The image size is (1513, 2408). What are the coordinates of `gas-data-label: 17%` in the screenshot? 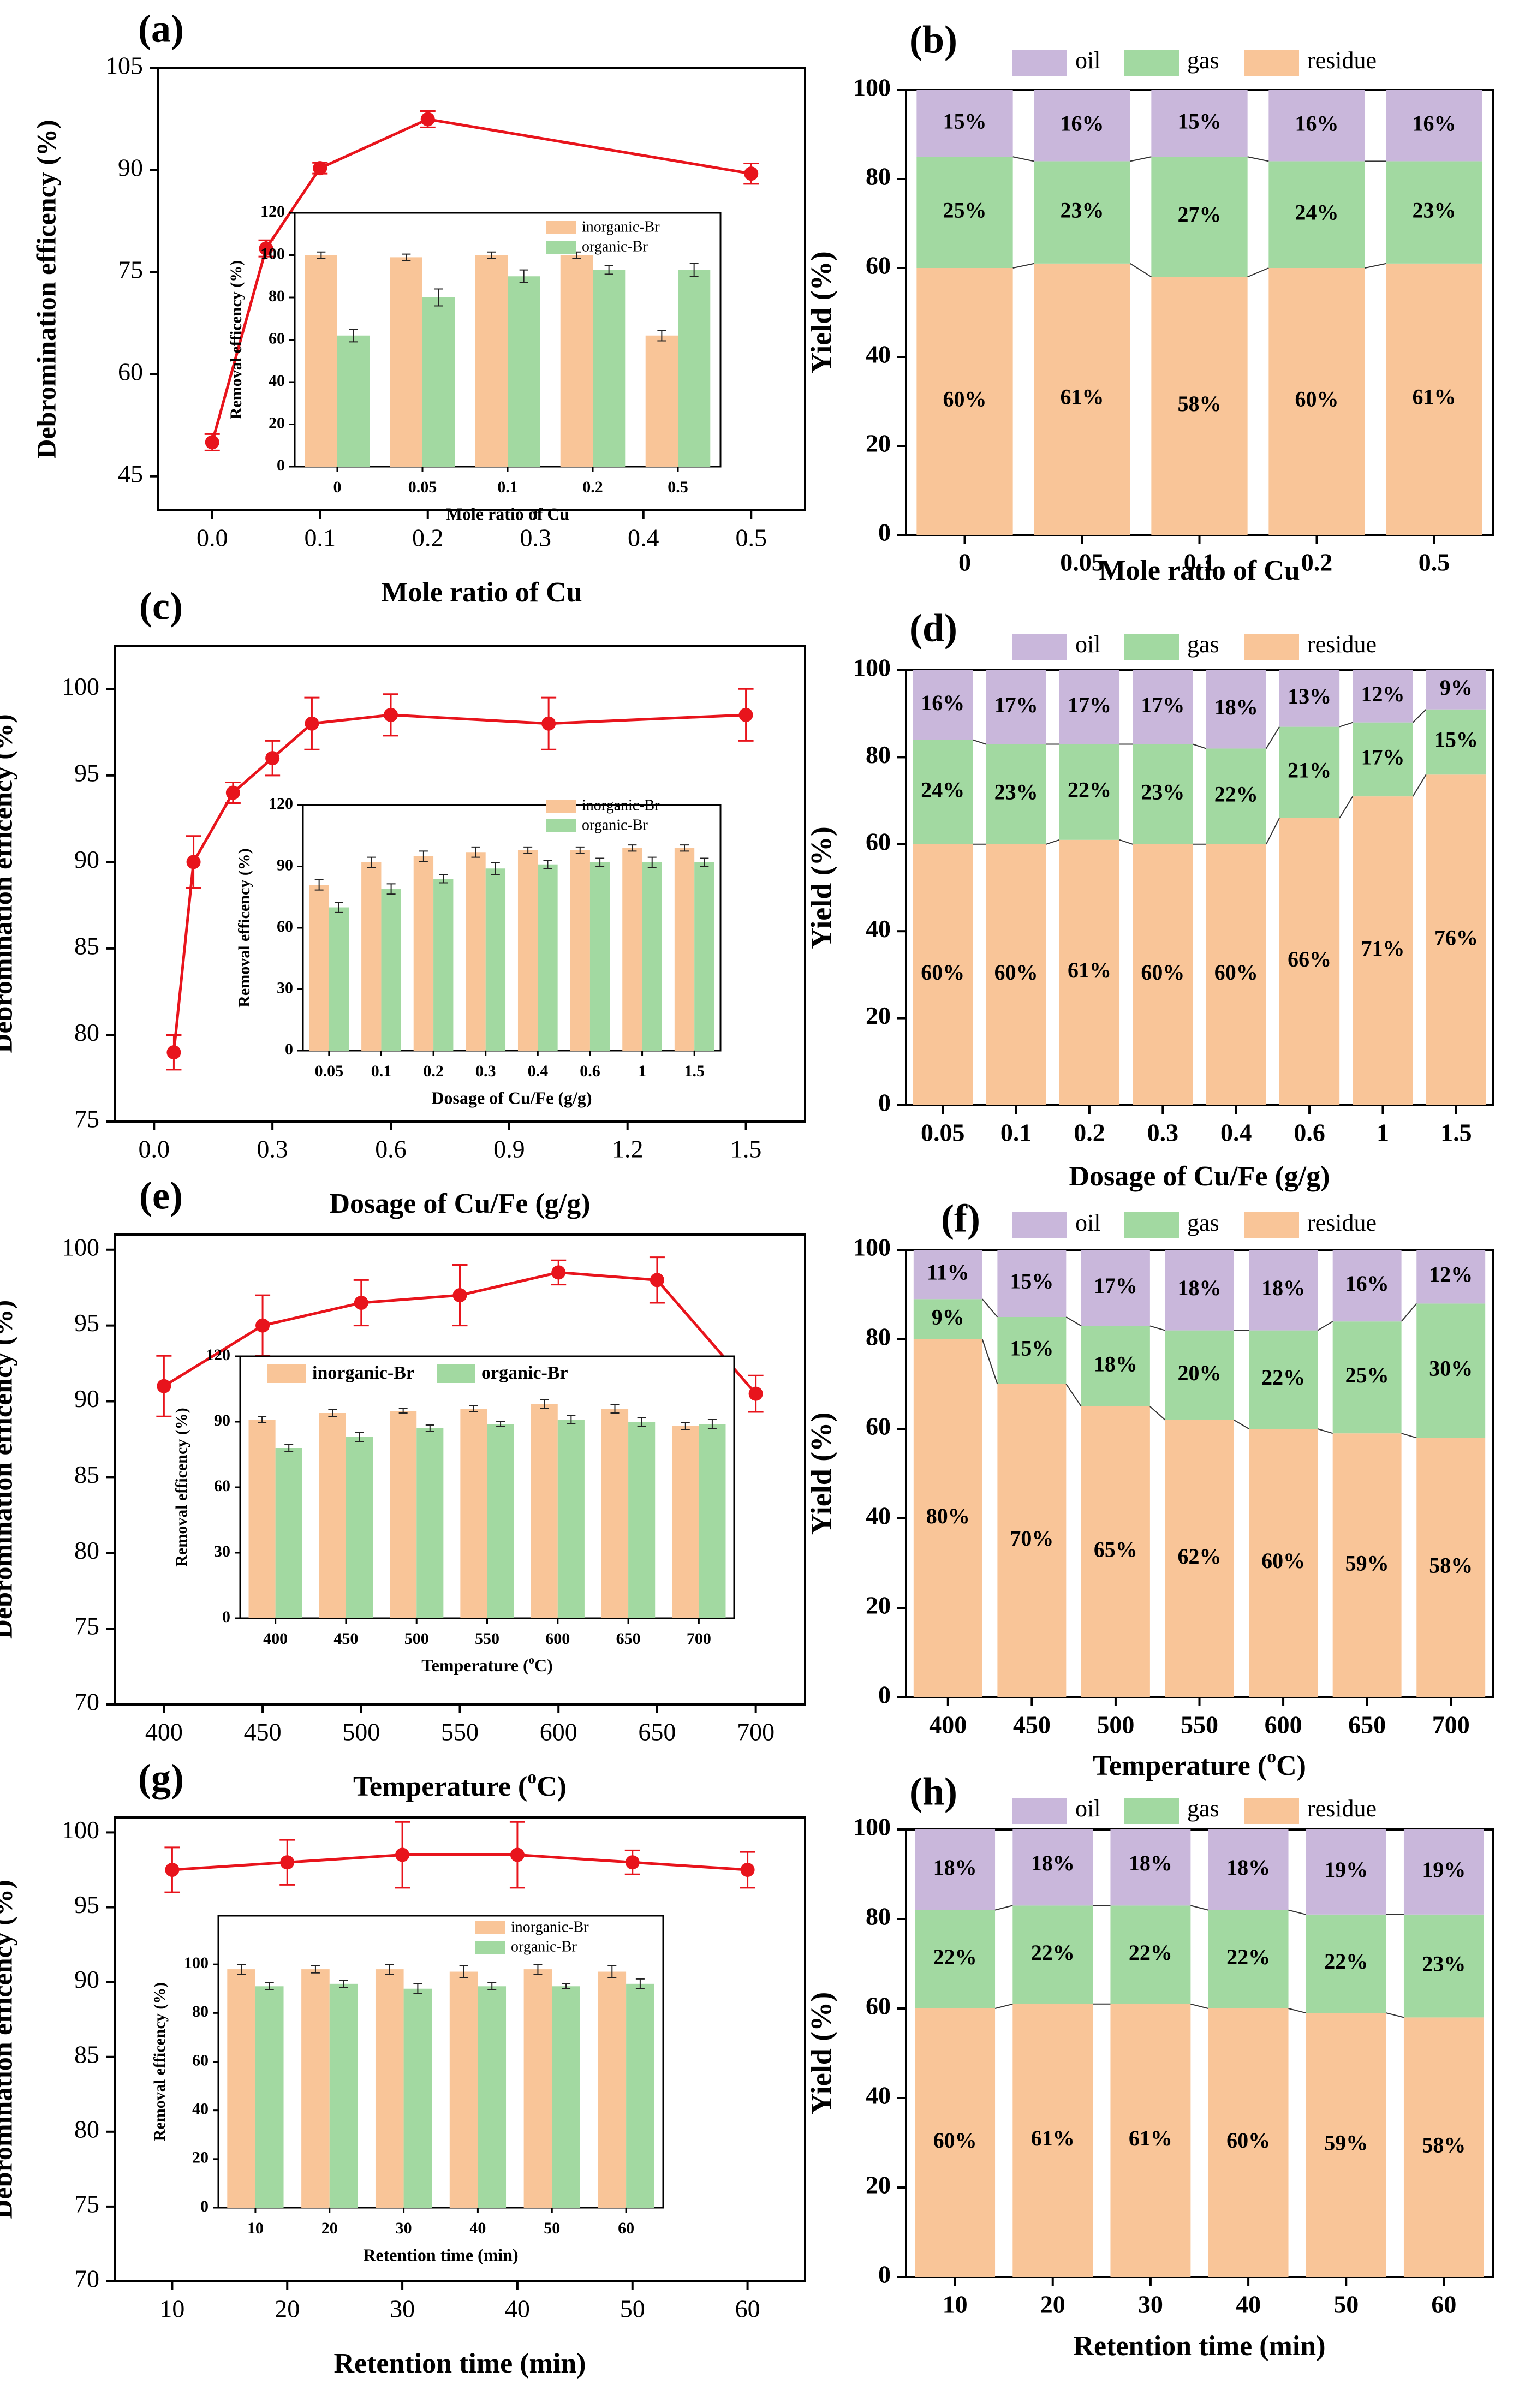 It's located at (1382, 758).